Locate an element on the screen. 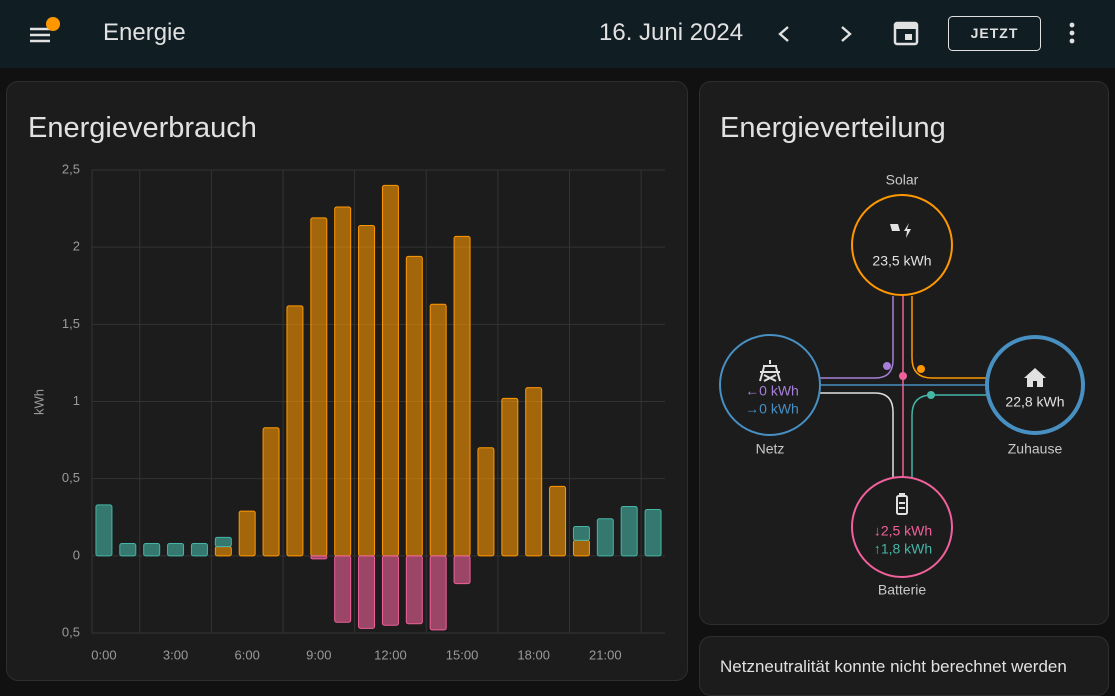  calendar-button is located at coordinates (906, 33).